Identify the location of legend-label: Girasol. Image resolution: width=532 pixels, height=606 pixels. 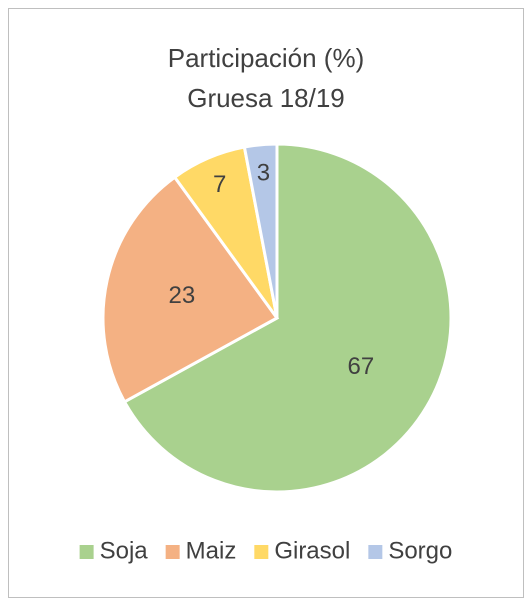
(312, 550).